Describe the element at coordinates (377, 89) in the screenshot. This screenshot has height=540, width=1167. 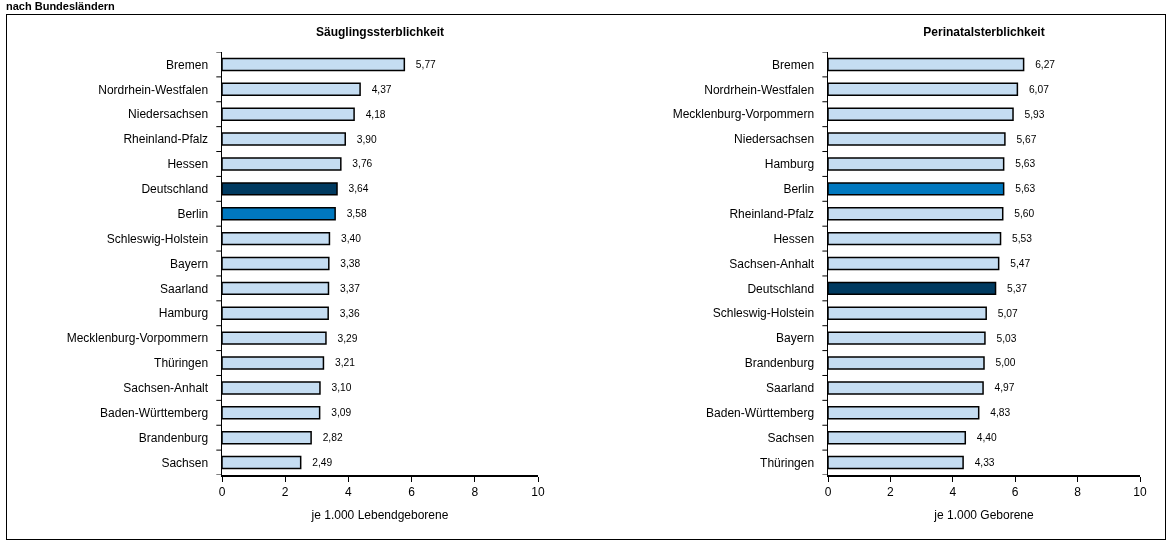
I see `data-label: 4,37` at that location.